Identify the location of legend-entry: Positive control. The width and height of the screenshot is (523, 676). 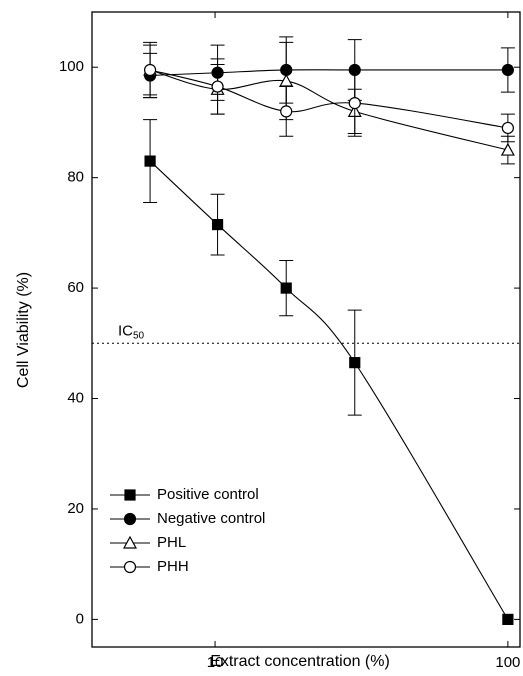
(184, 494).